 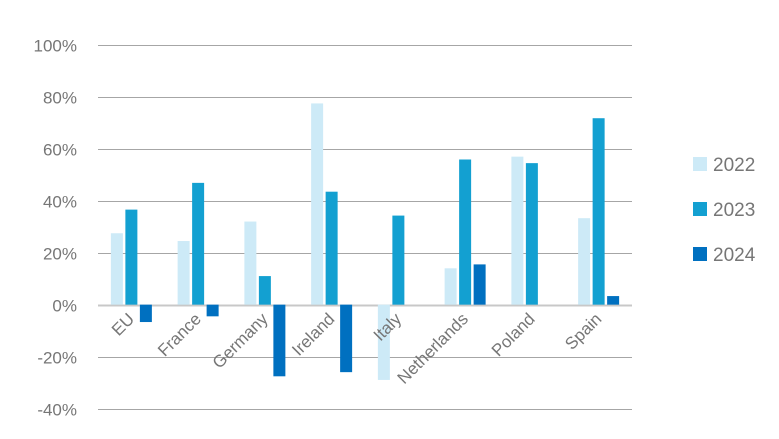 I want to click on bar-netherlands-2022, so click(x=450, y=286).